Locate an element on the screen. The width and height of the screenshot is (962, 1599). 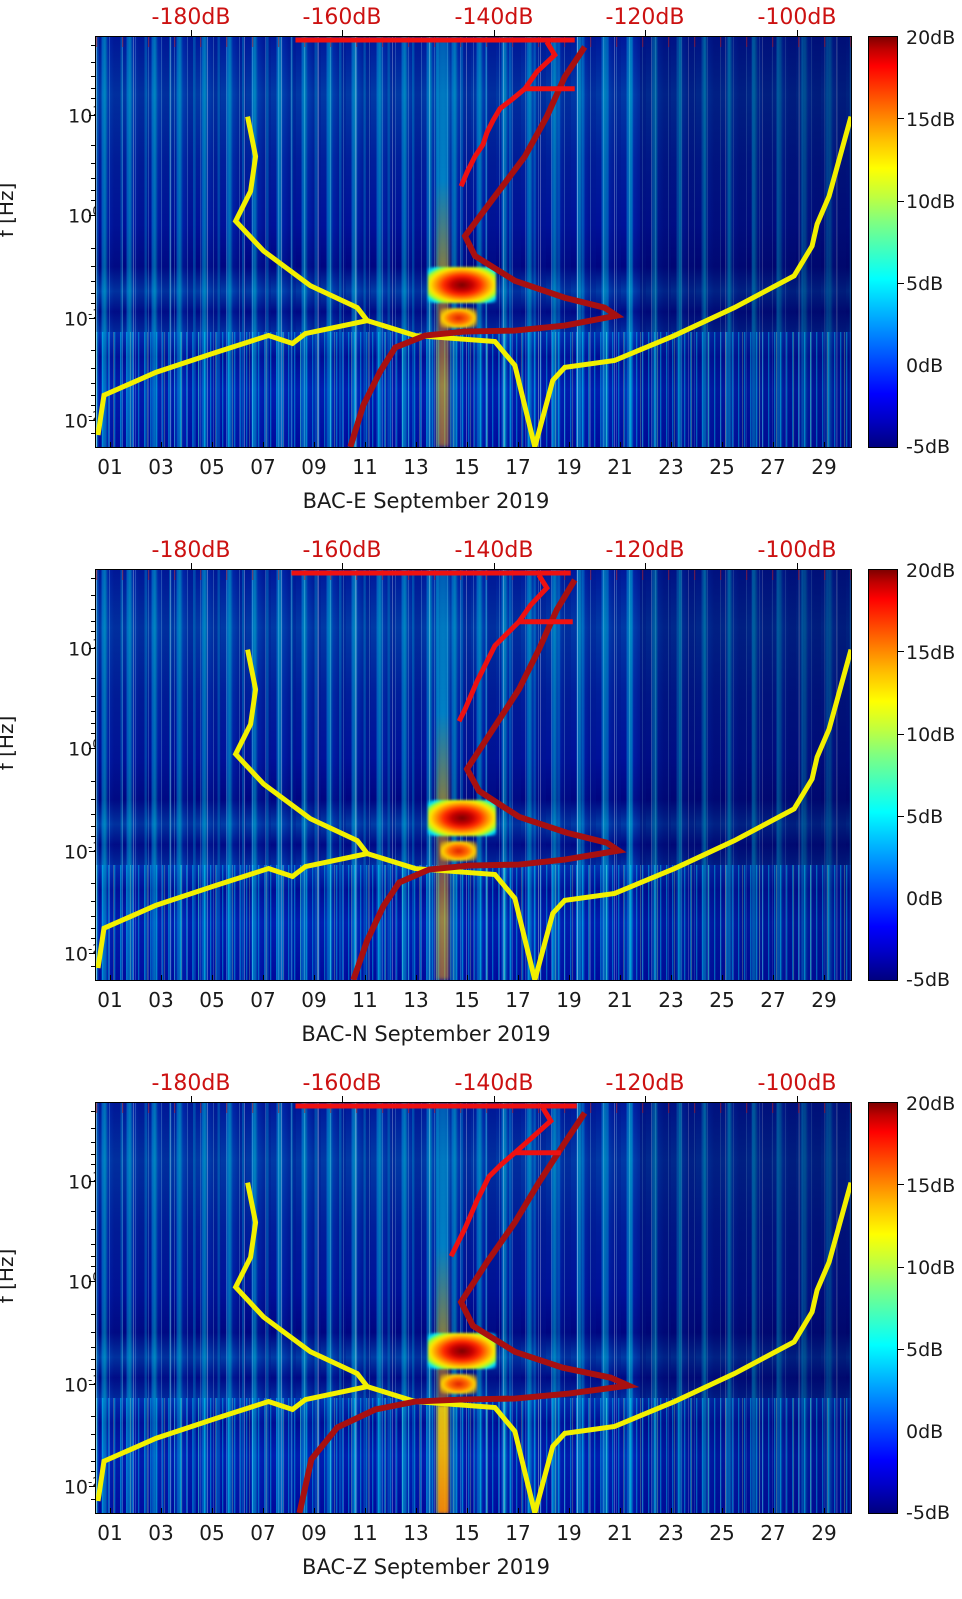
x-tick-0: 01 is located at coordinates (110, 1533).